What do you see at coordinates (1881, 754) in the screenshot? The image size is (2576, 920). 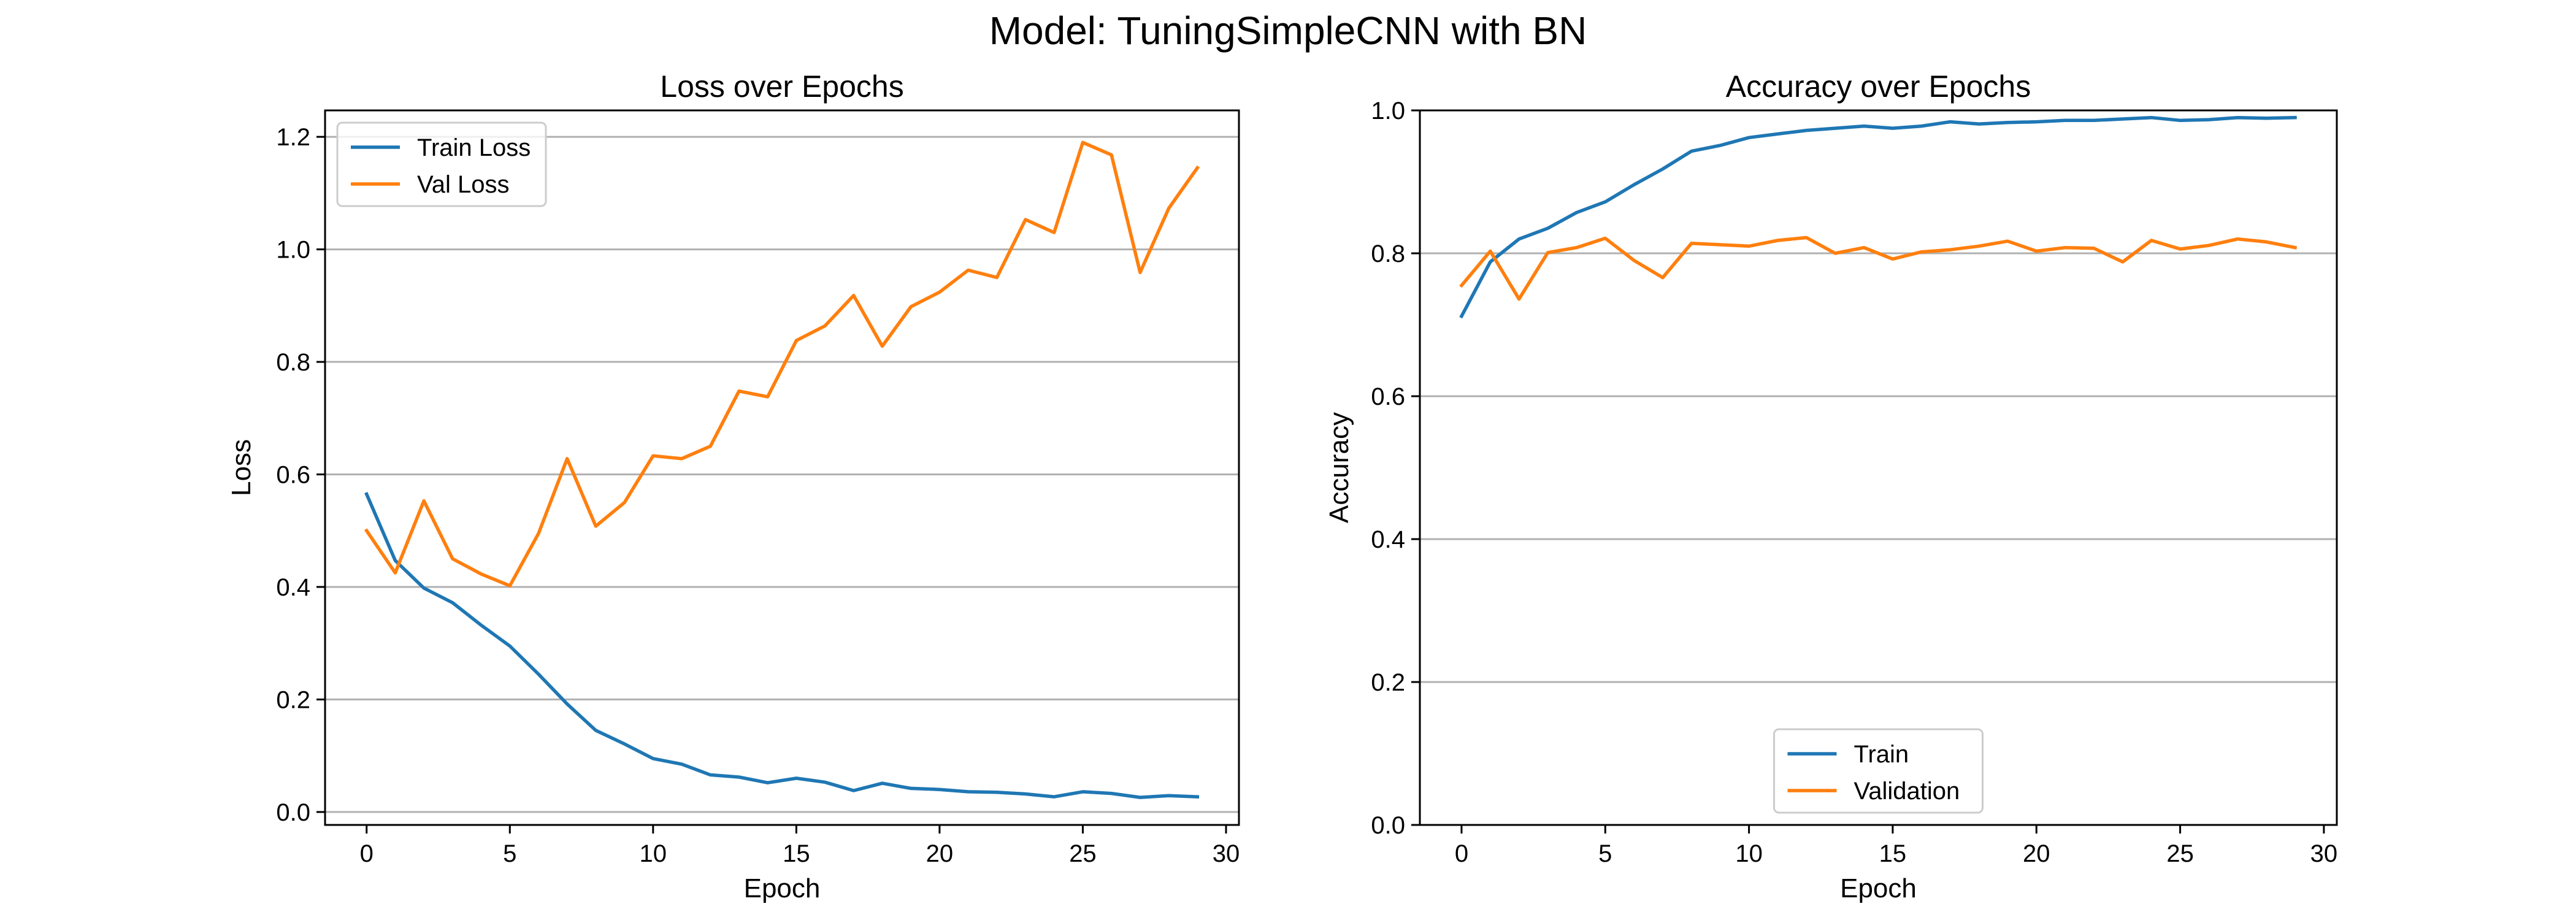 I see `legend-label: Train` at bounding box center [1881, 754].